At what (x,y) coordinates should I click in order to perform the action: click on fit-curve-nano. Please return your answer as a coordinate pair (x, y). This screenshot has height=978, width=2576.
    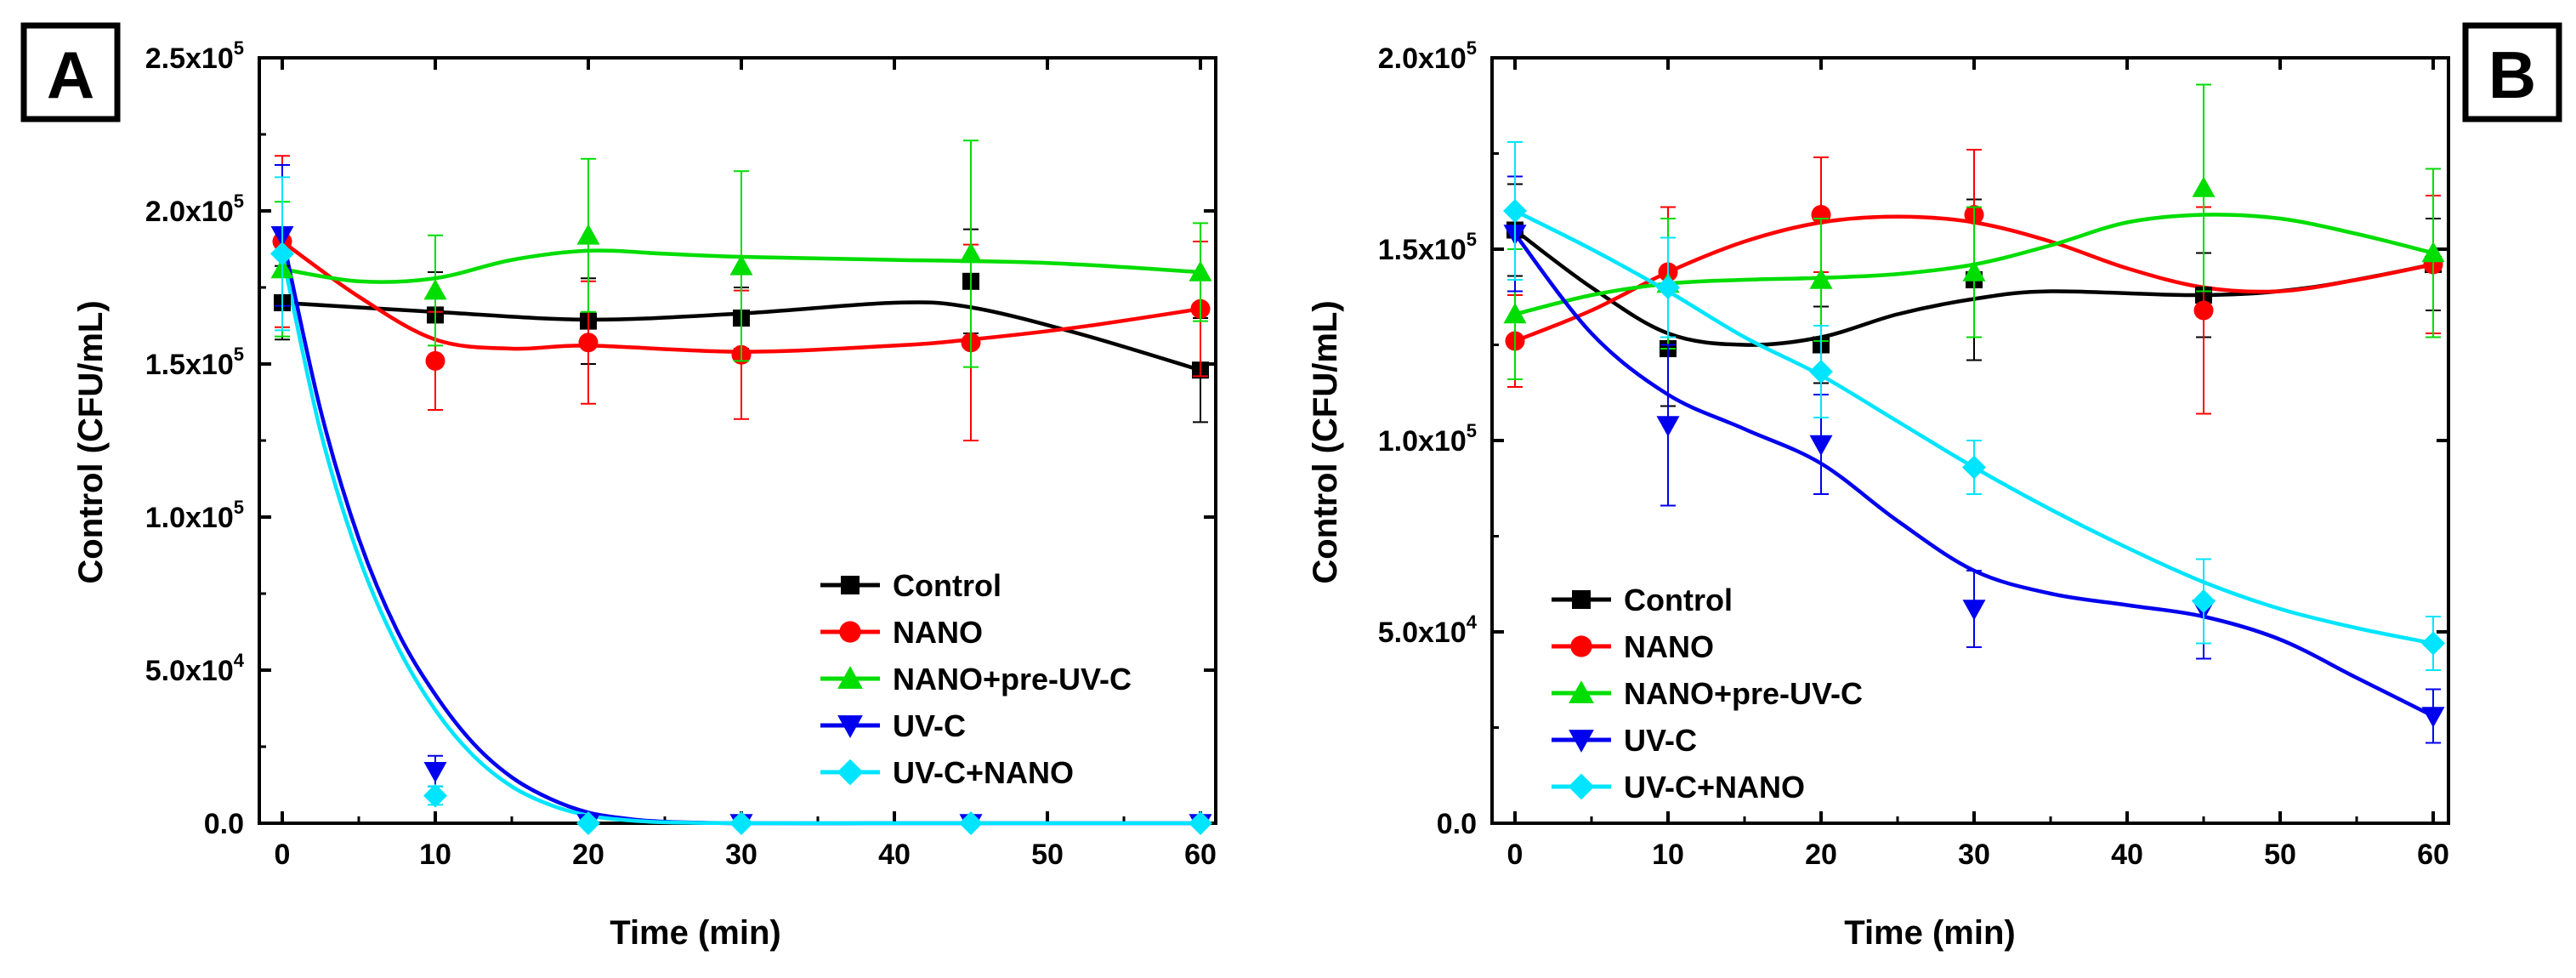
    Looking at the image, I should click on (741, 296).